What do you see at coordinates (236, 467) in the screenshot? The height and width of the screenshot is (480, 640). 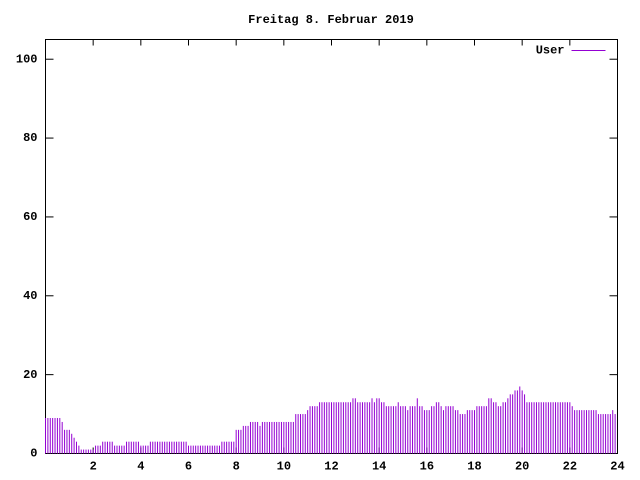 I see `x-tick-label: 8` at bounding box center [236, 467].